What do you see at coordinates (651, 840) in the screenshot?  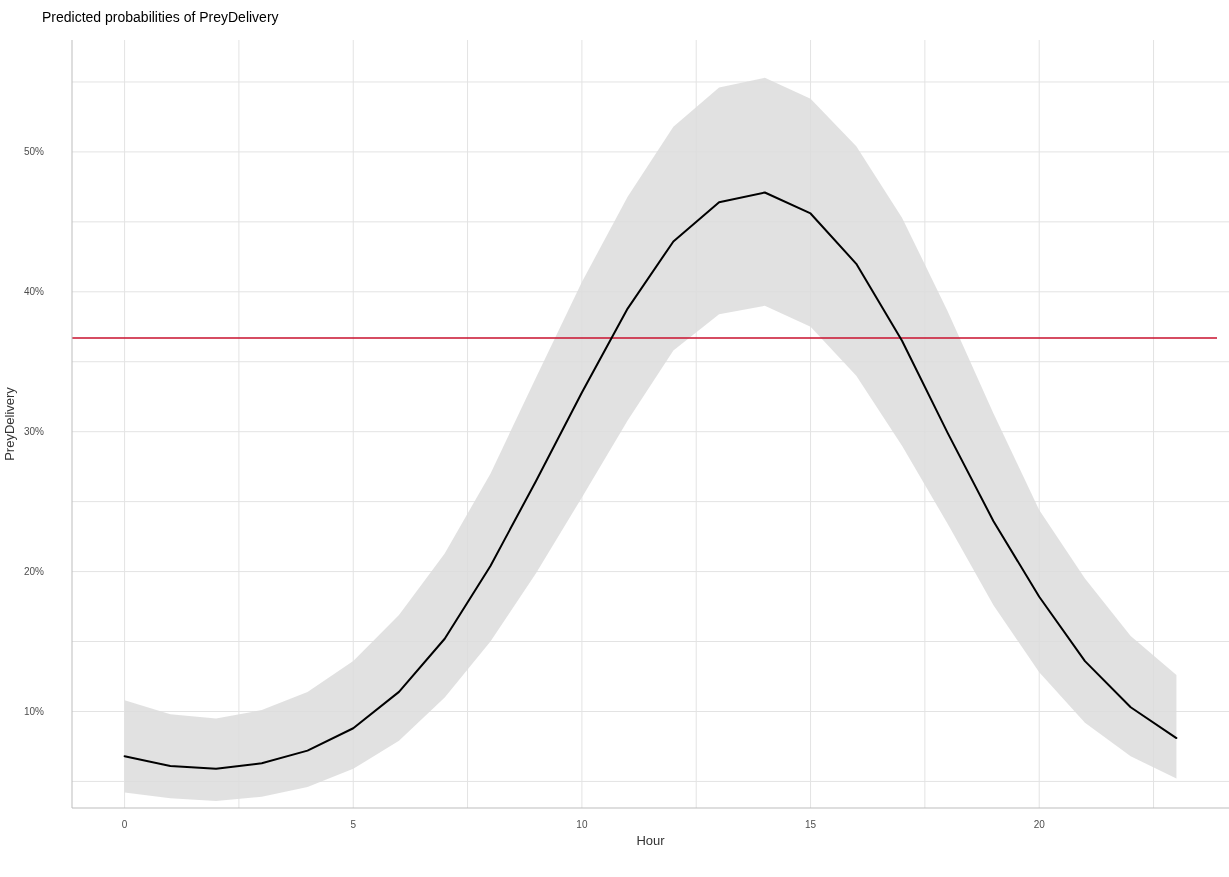 I see `x-axis-title: Hour` at bounding box center [651, 840].